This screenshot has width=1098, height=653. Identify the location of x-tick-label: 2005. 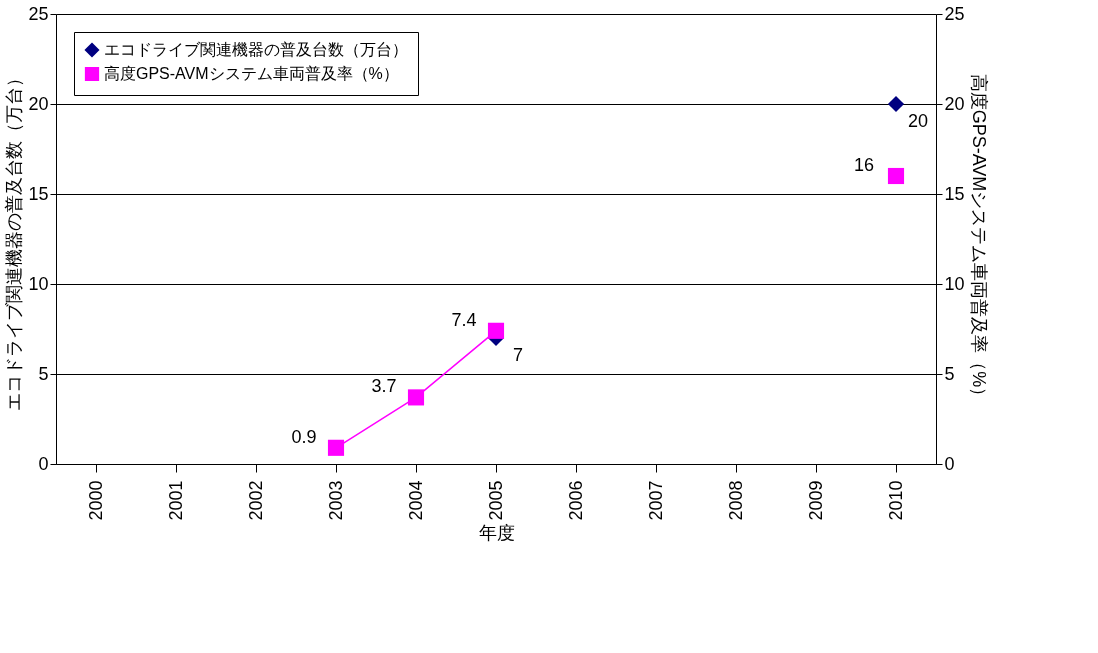
(495, 500).